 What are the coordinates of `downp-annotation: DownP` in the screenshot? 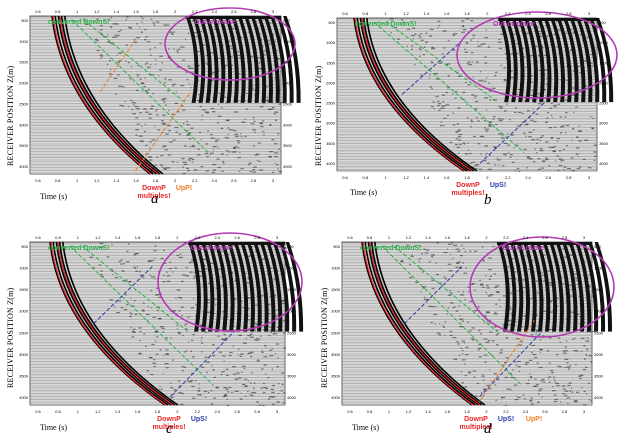 It's located at (468, 185).